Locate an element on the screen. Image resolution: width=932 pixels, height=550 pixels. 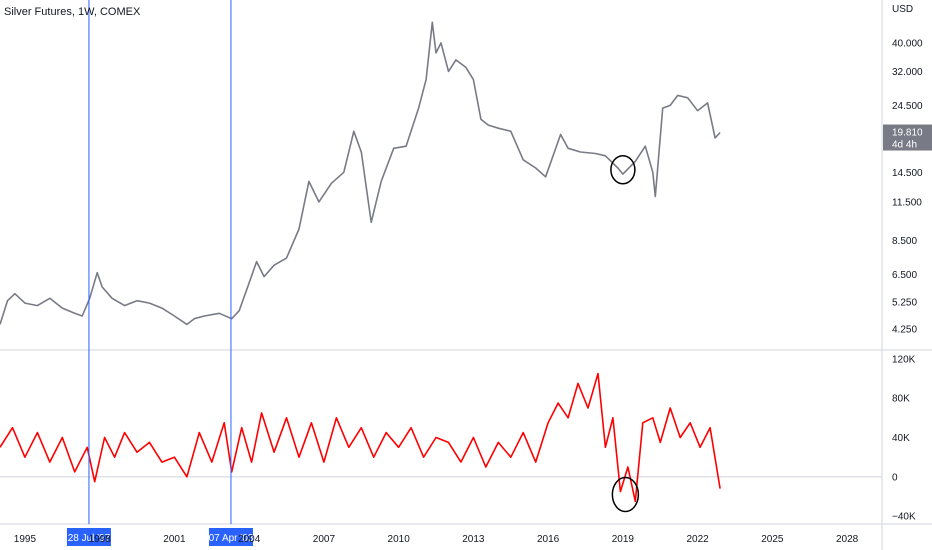
y-tick-label: 11.500 is located at coordinates (907, 202).